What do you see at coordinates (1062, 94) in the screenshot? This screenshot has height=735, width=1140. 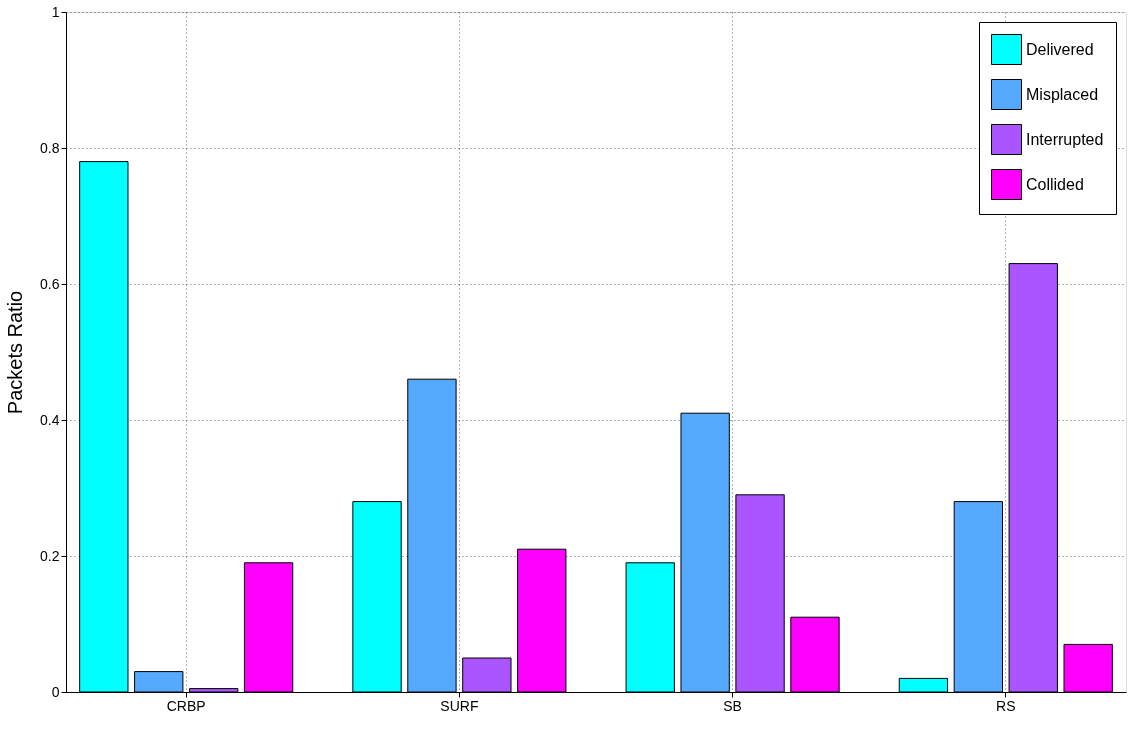 I see `legend-label: Misplaced` at bounding box center [1062, 94].